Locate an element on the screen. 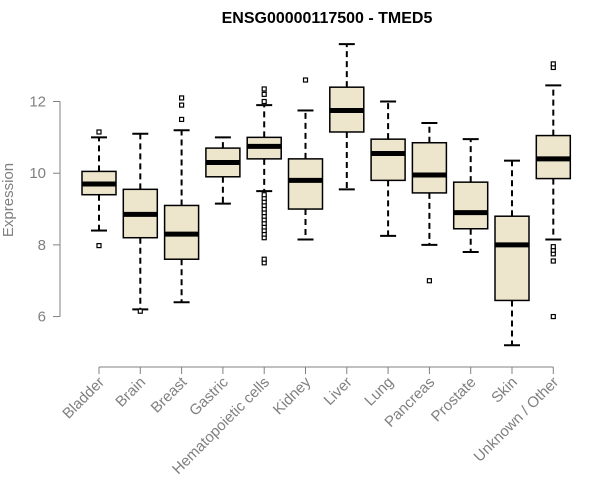 The height and width of the screenshot is (500, 600). y-tick-label: 8 is located at coordinates (42, 245).